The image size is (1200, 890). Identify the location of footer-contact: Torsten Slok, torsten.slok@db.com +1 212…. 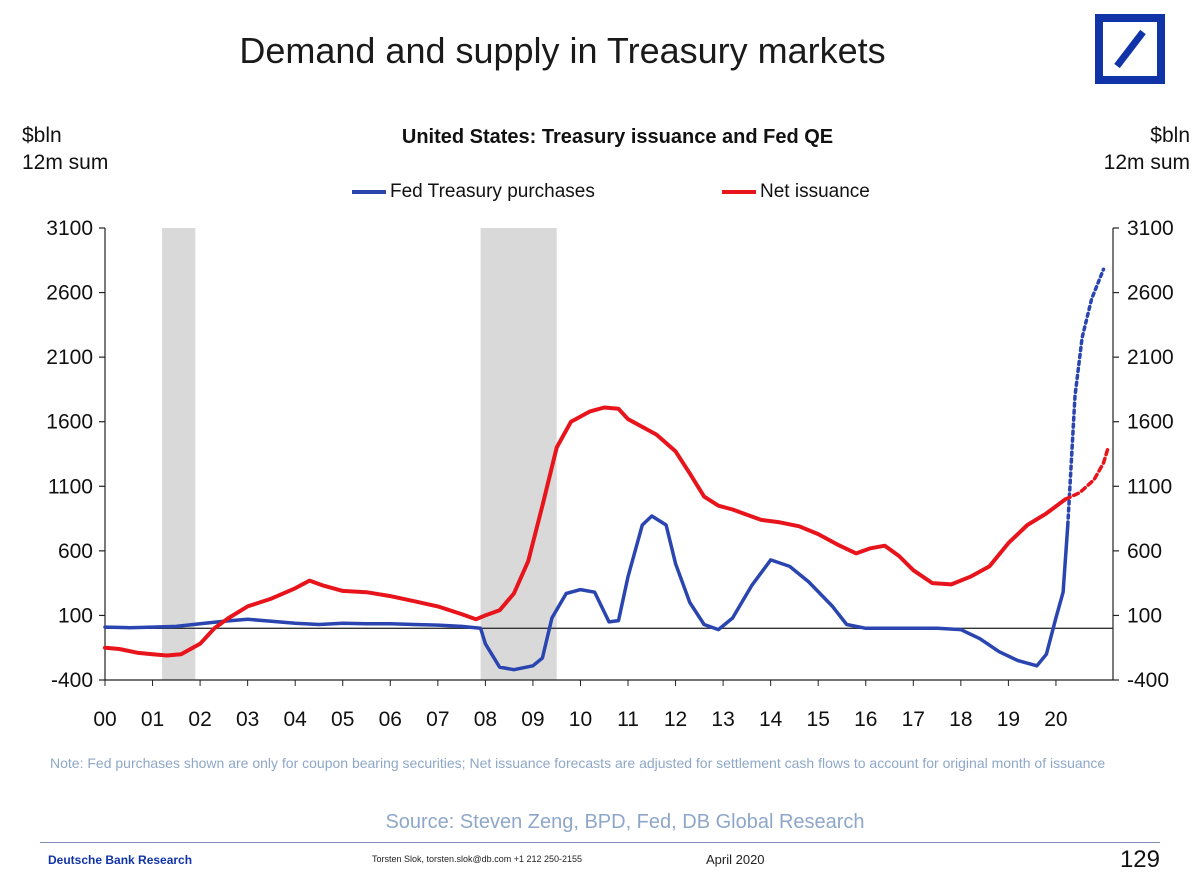
(477, 859).